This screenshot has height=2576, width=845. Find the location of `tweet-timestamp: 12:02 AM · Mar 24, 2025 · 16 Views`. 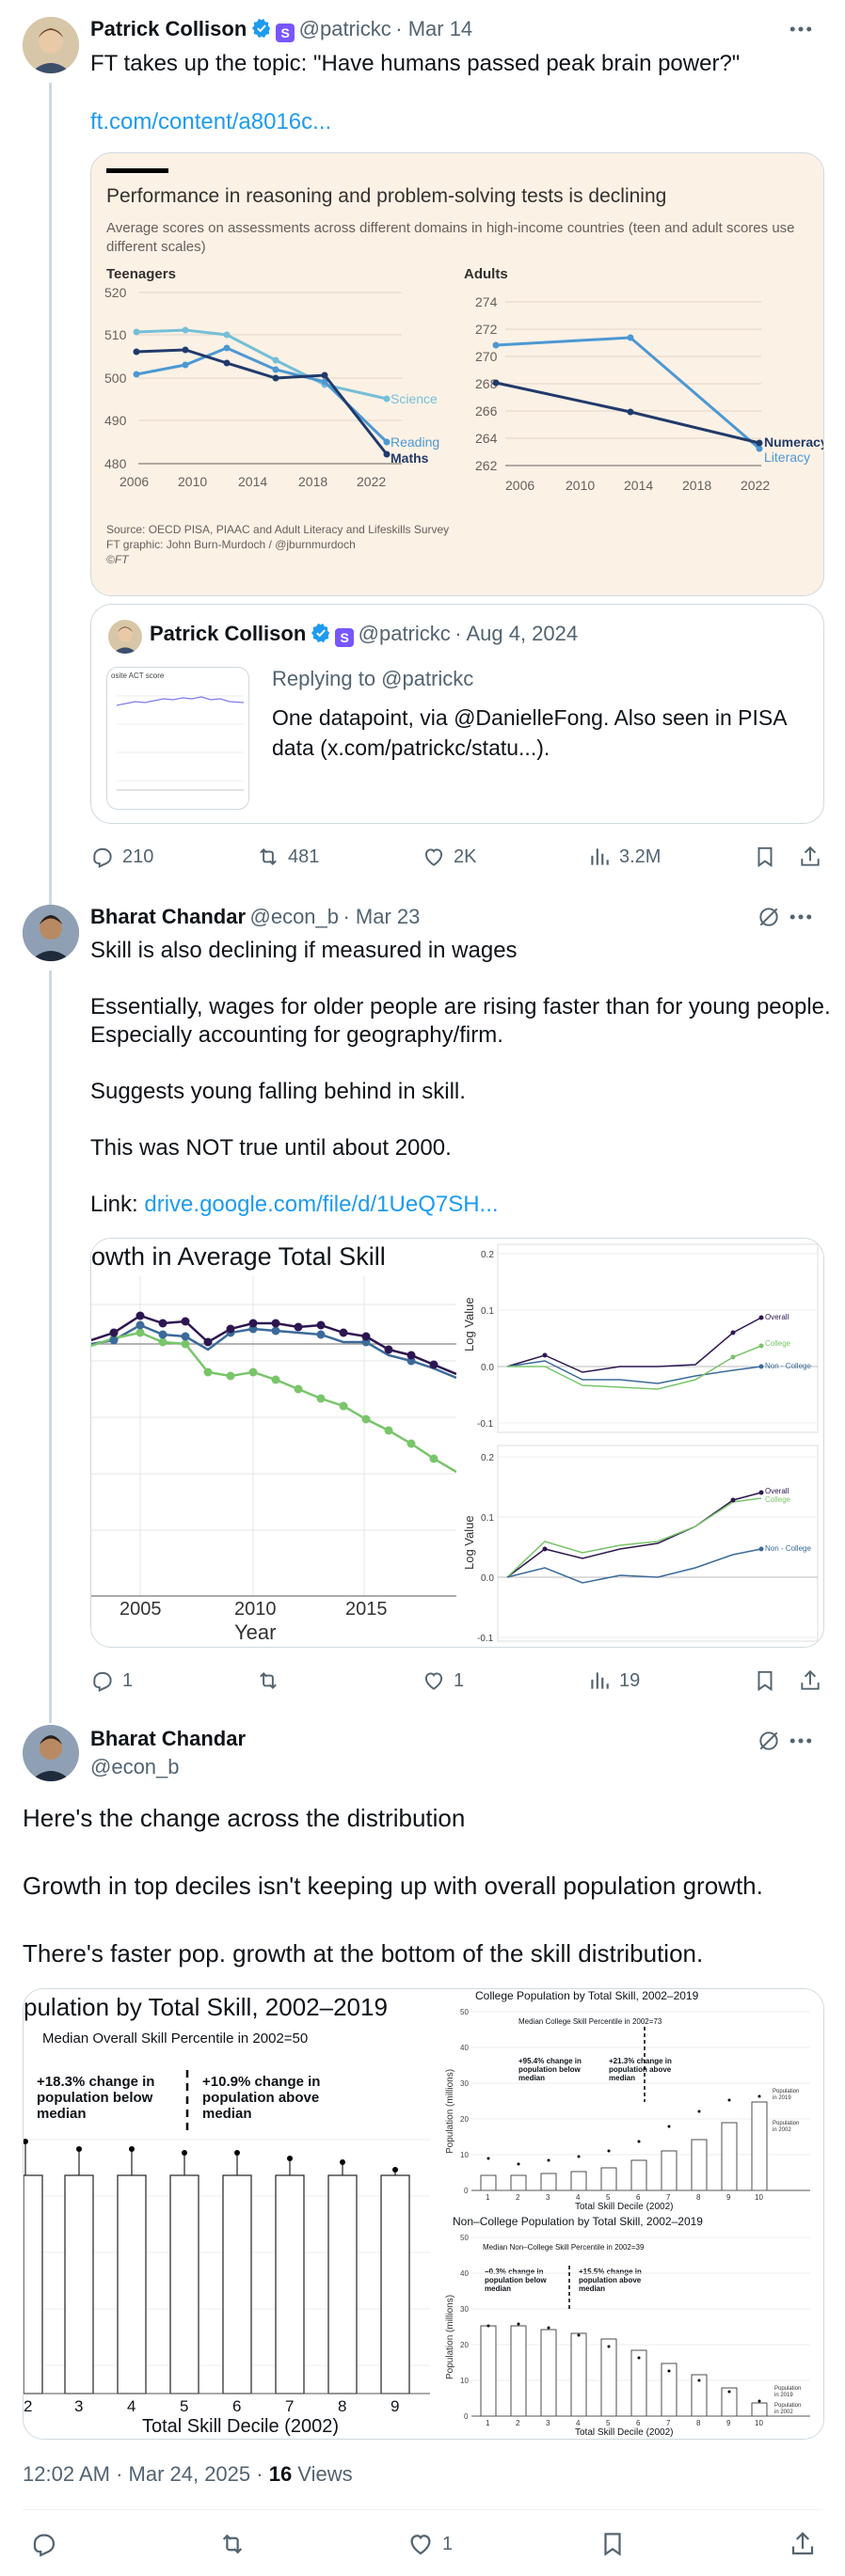

tweet-timestamp: 12:02 AM · Mar 24, 2025 · 16 Views is located at coordinates (188, 2474).